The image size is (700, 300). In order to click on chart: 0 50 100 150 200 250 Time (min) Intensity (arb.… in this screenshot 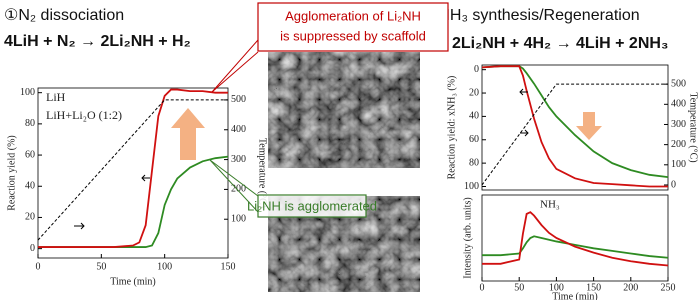, I will do `click(569, 247)`.